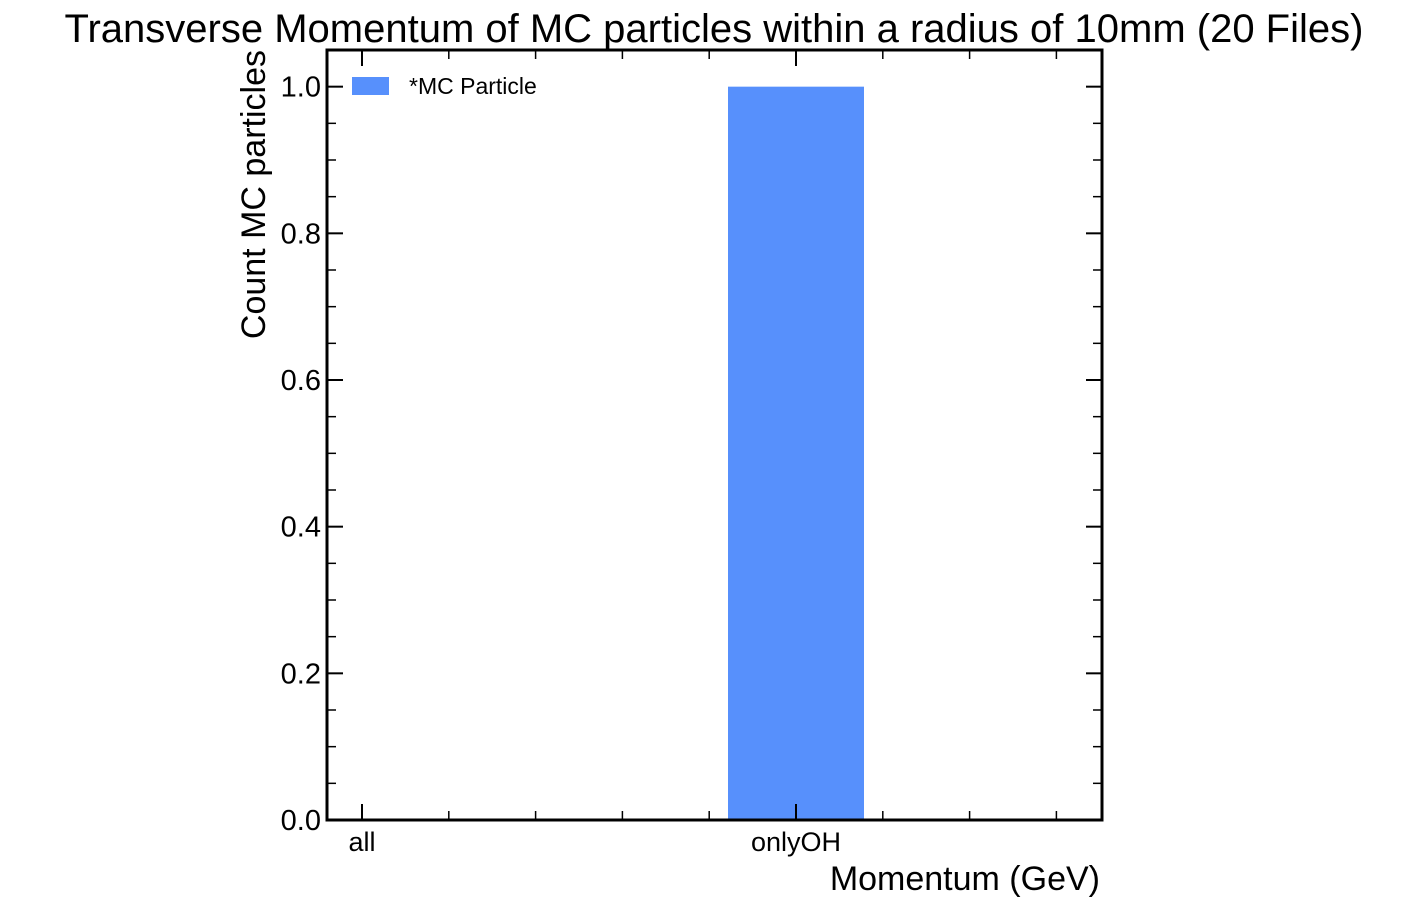 The width and height of the screenshot is (1428, 908). I want to click on x-axis-label: Momentum (GeV), so click(965, 879).